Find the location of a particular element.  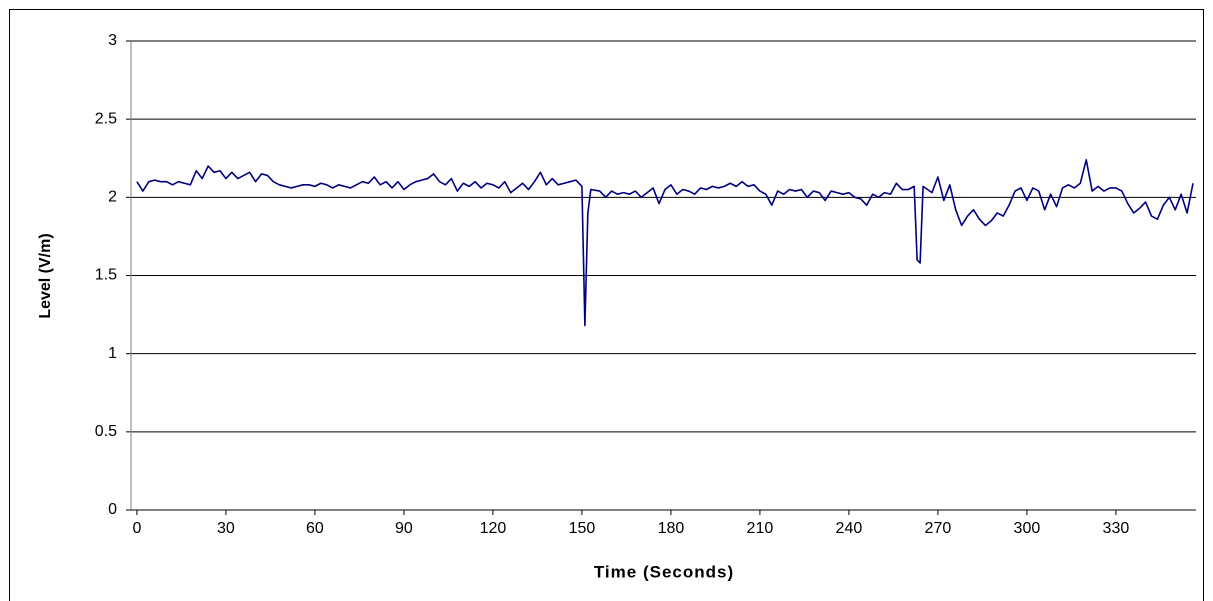

y-tick-label: 3 is located at coordinates (112, 40).